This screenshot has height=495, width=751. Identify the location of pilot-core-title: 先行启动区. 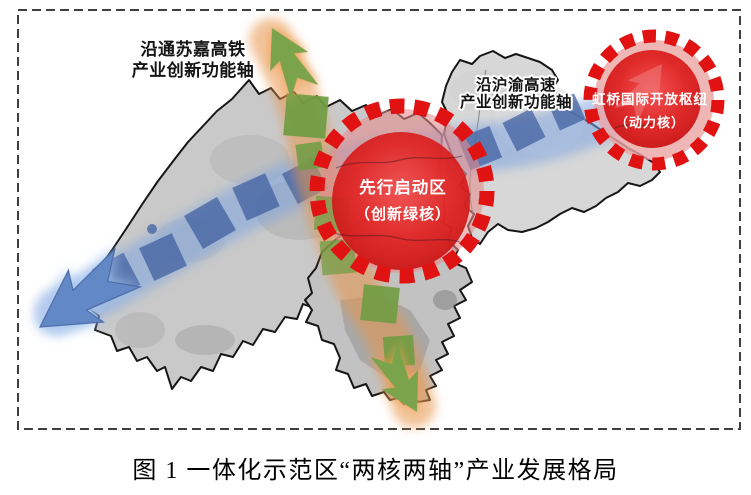
(403, 187).